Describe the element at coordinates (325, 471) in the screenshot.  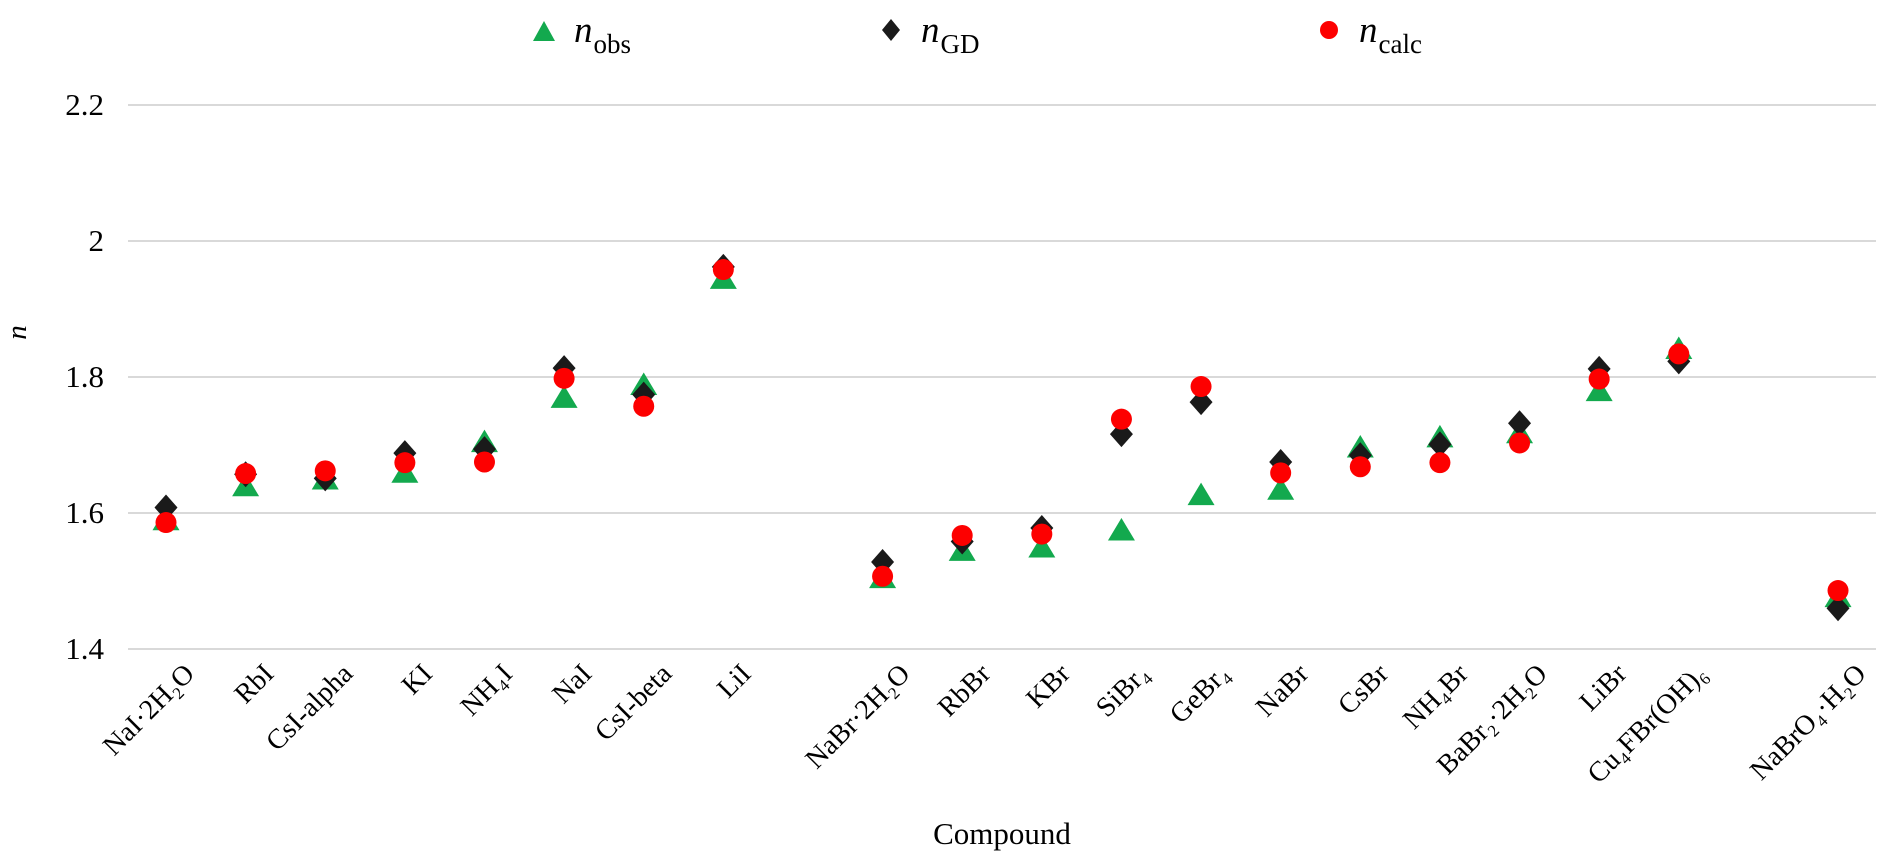
I see `marker-n_calc-CsI-alpha` at that location.